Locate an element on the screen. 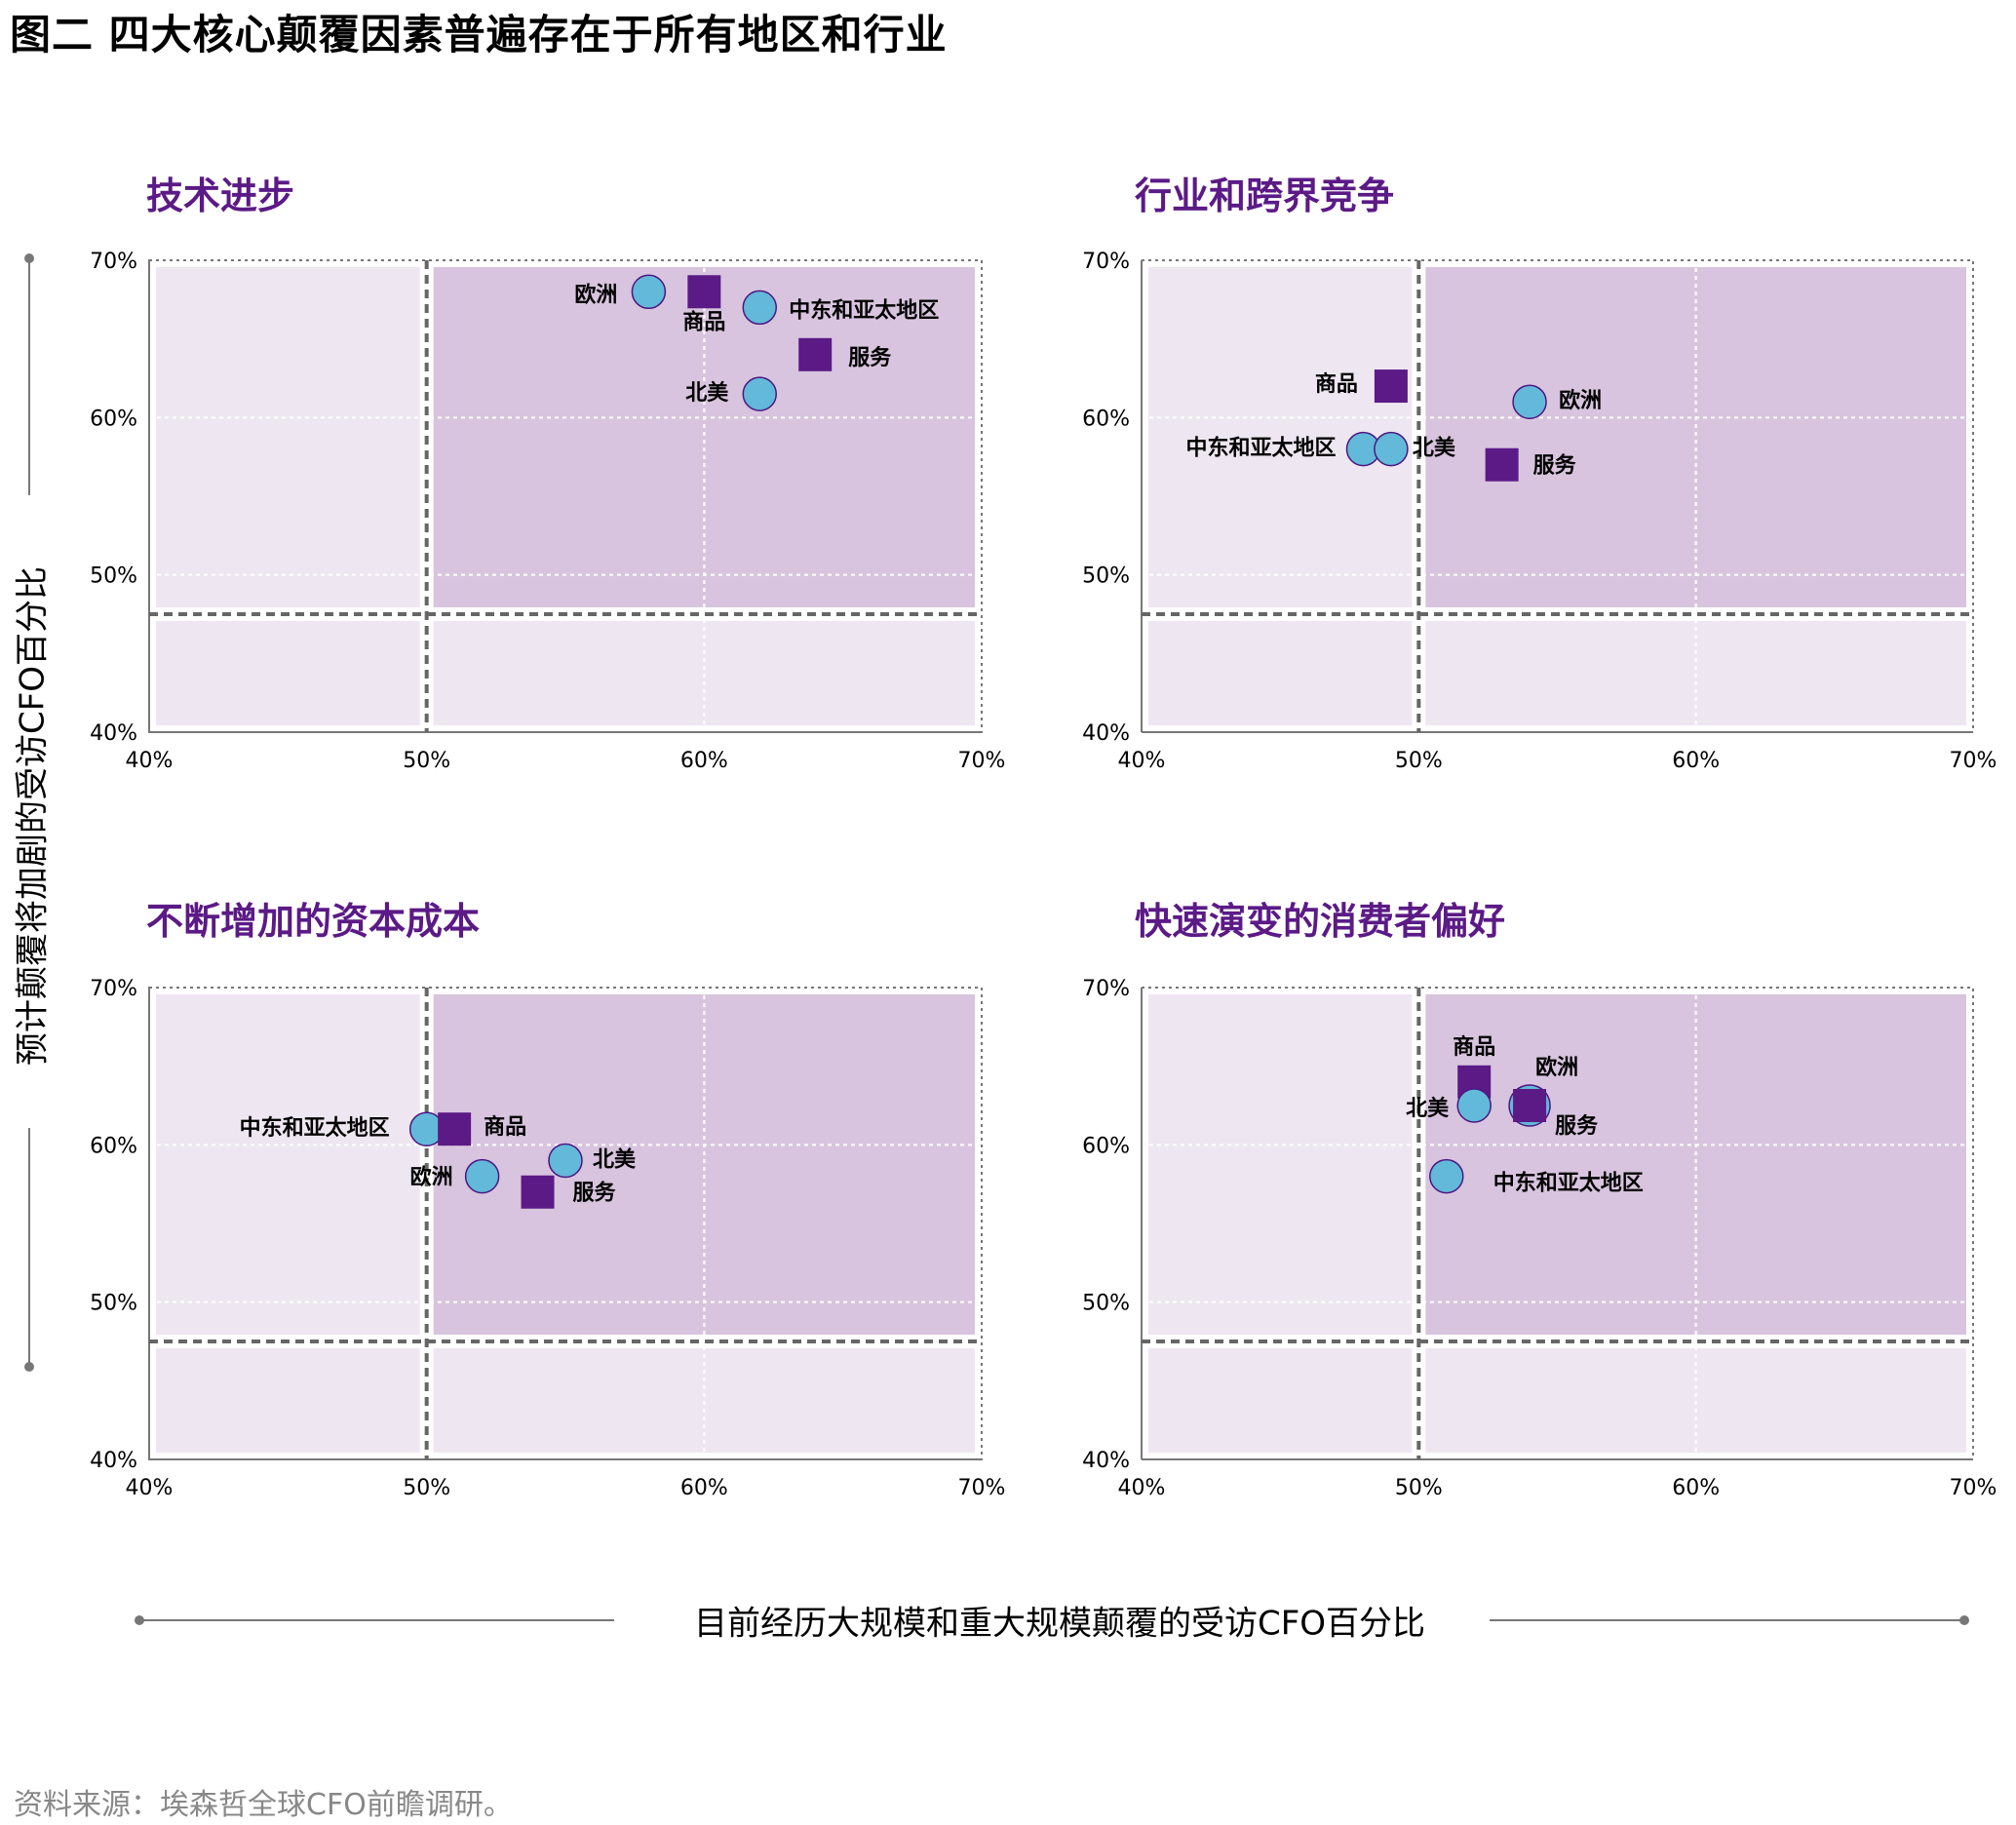 The image size is (2016, 1825). x-axis-title: 目前经历大规模和重大规模颠覆的受访CFO百分比 is located at coordinates (1059, 1624).